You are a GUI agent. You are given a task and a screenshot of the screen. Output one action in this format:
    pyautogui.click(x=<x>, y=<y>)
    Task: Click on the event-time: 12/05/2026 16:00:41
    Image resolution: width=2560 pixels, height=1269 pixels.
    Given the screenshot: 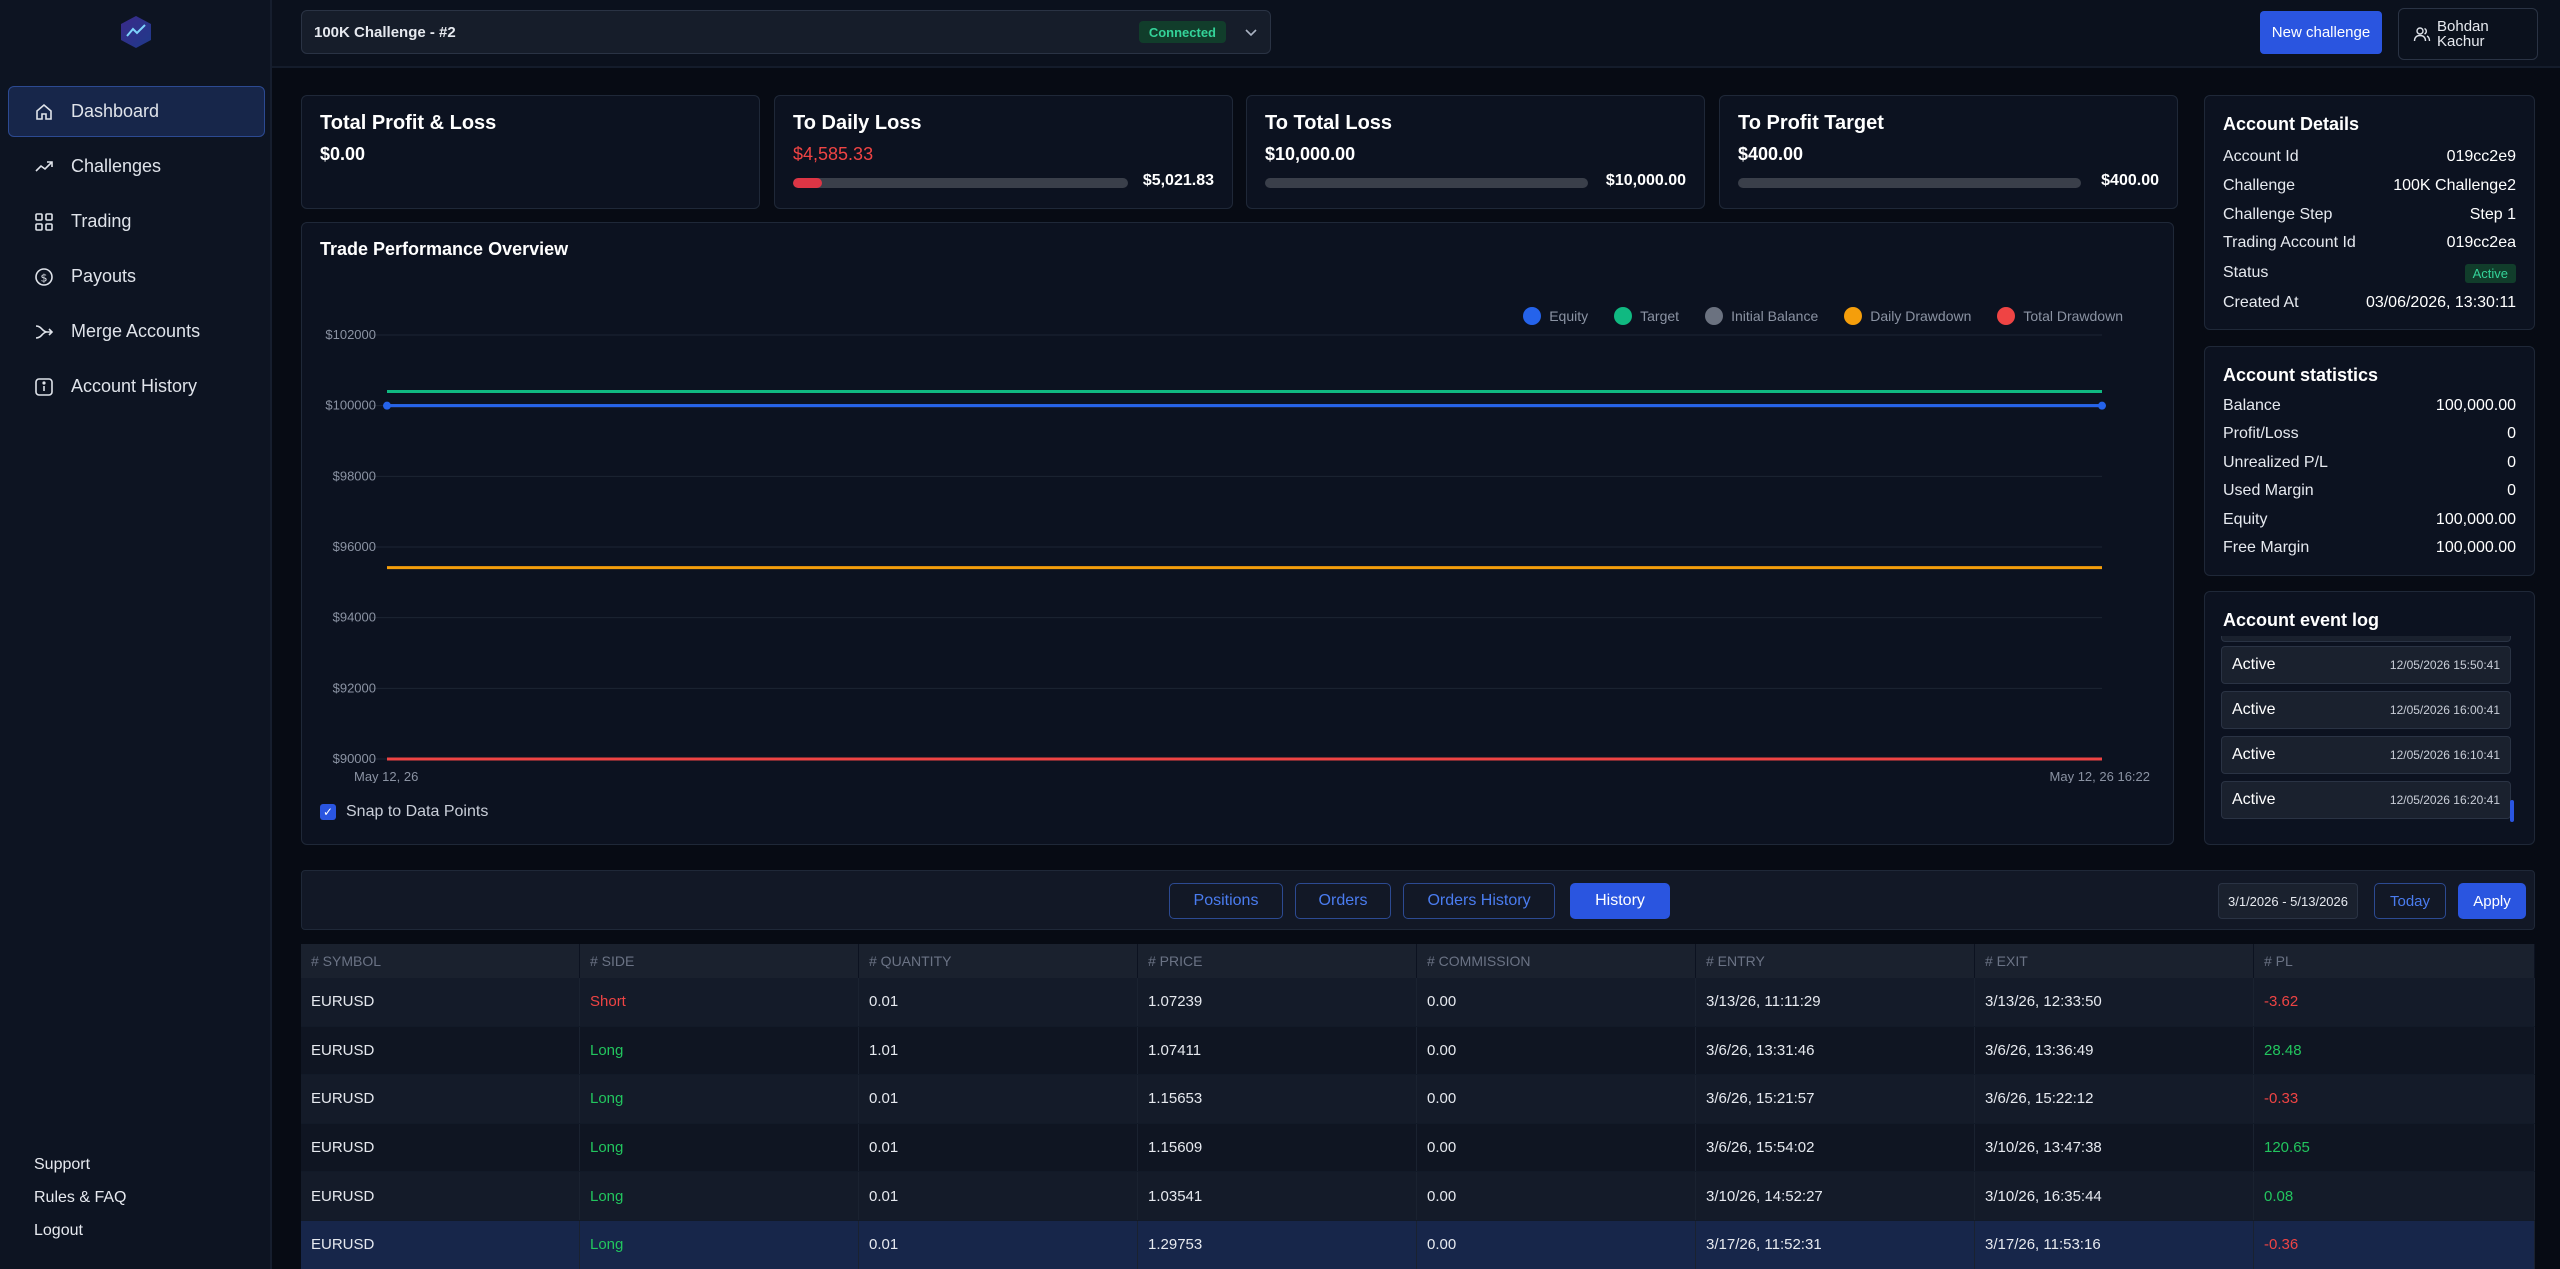 What is the action you would take?
    pyautogui.click(x=2444, y=710)
    